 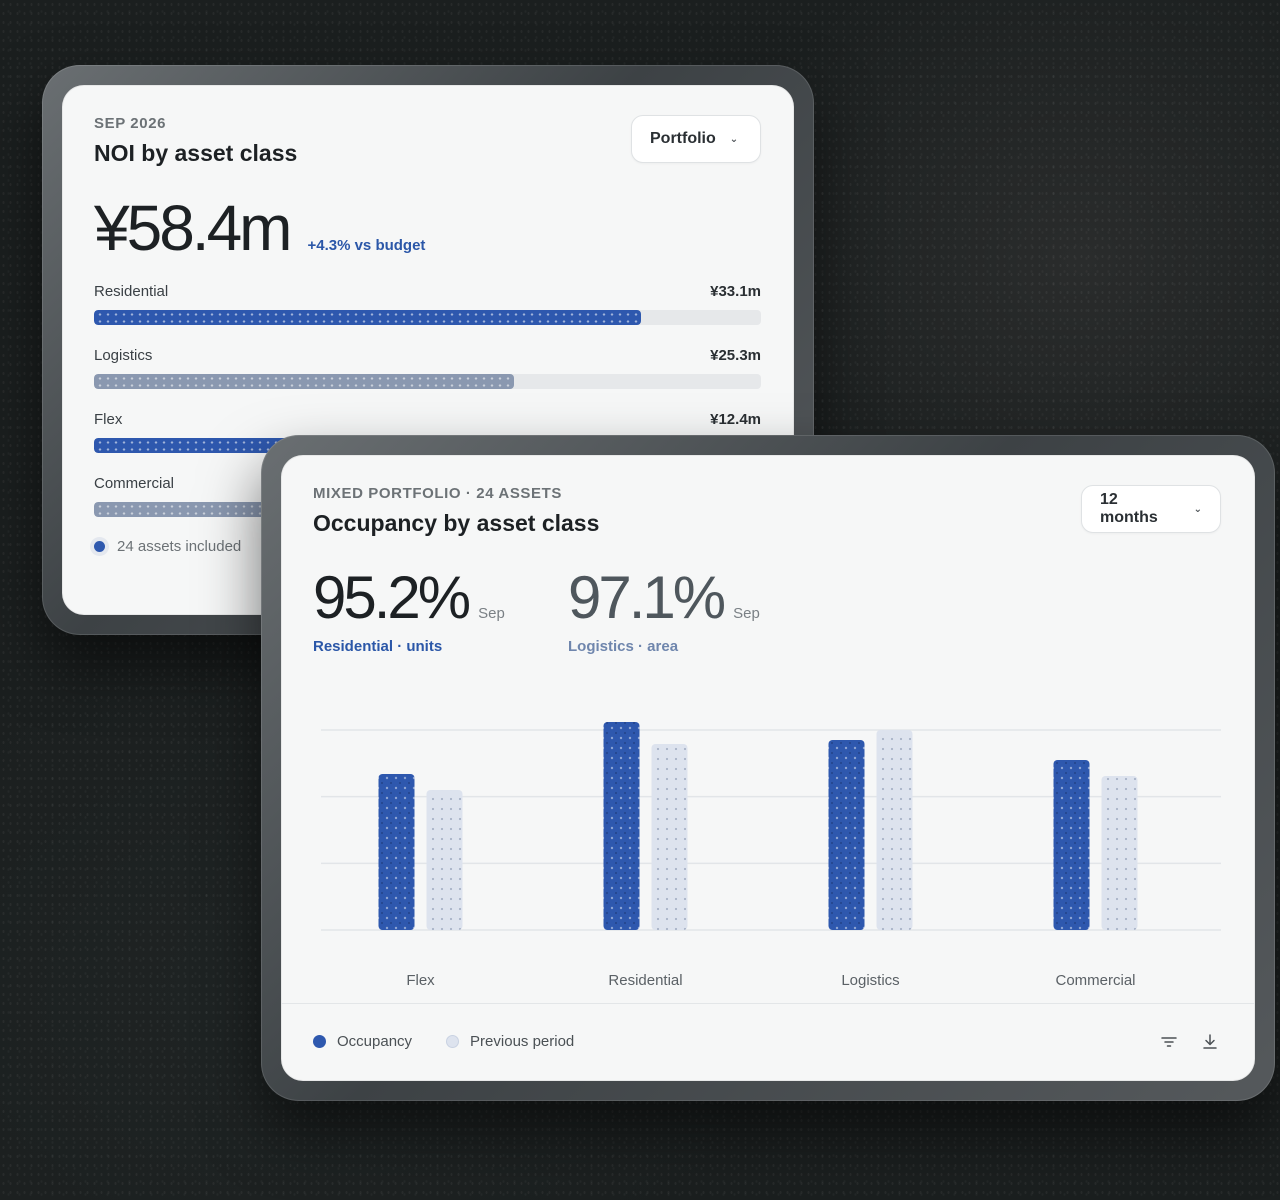 I want to click on legend-label: Occupancy, so click(x=375, y=1041).